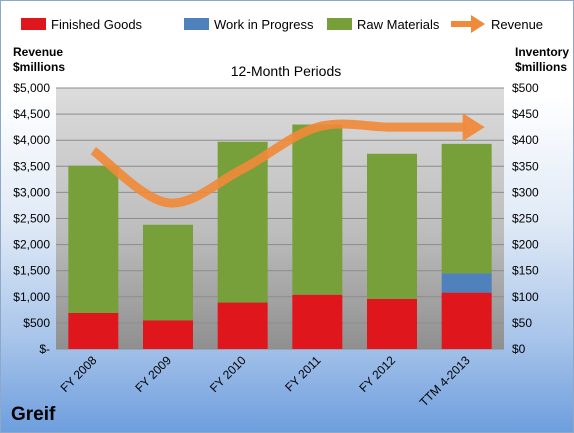 The height and width of the screenshot is (433, 574). I want to click on right-axis-title: Inventory $millions, so click(542, 60).